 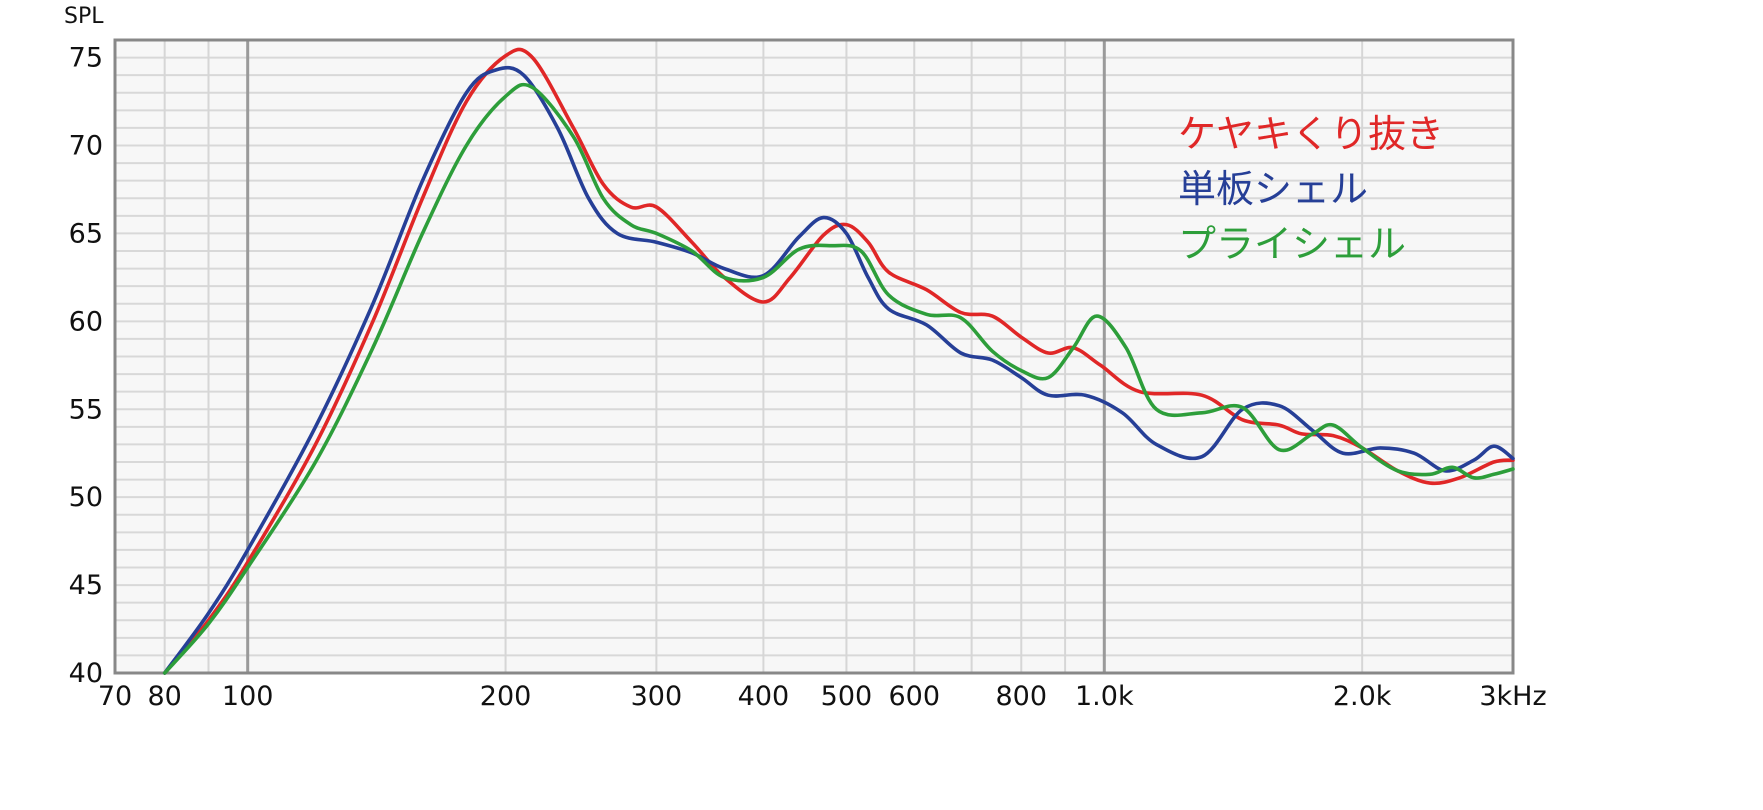 What do you see at coordinates (84, 16) in the screenshot?
I see `y-axis-title: SPL` at bounding box center [84, 16].